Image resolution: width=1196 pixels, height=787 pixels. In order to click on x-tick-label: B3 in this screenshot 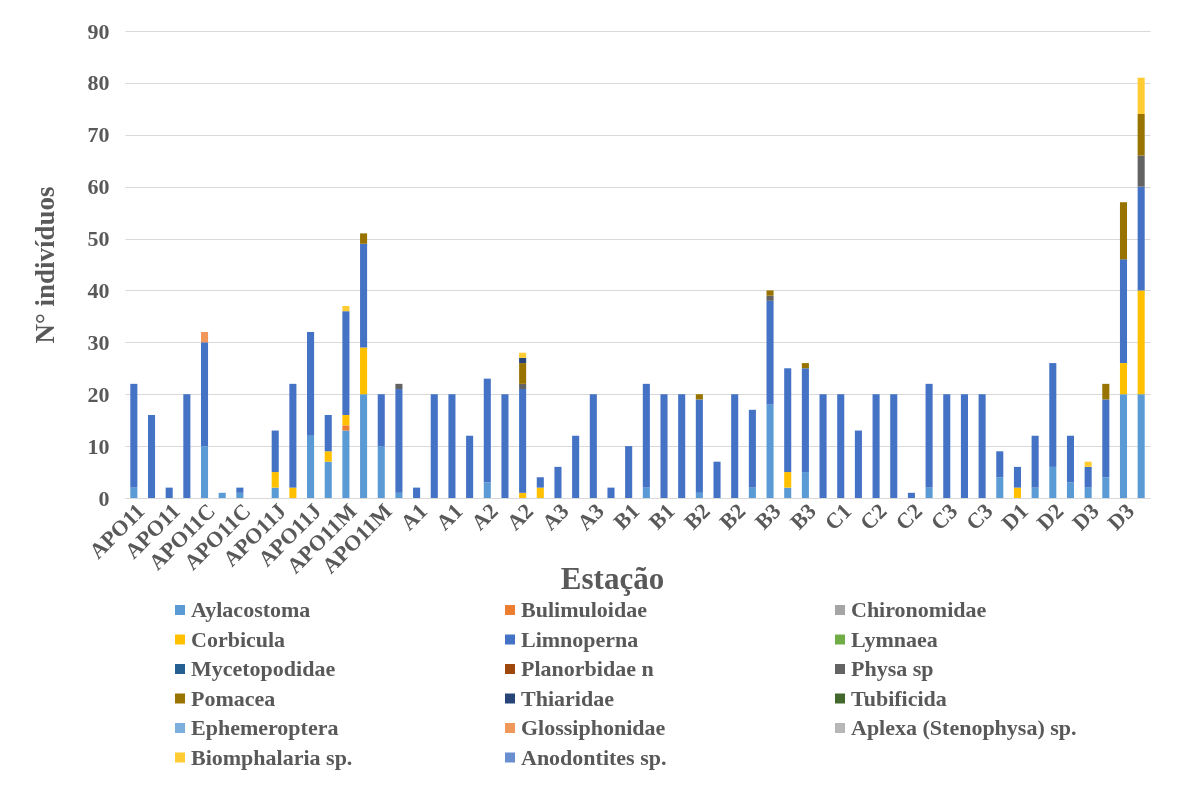, I will do `click(803, 516)`.